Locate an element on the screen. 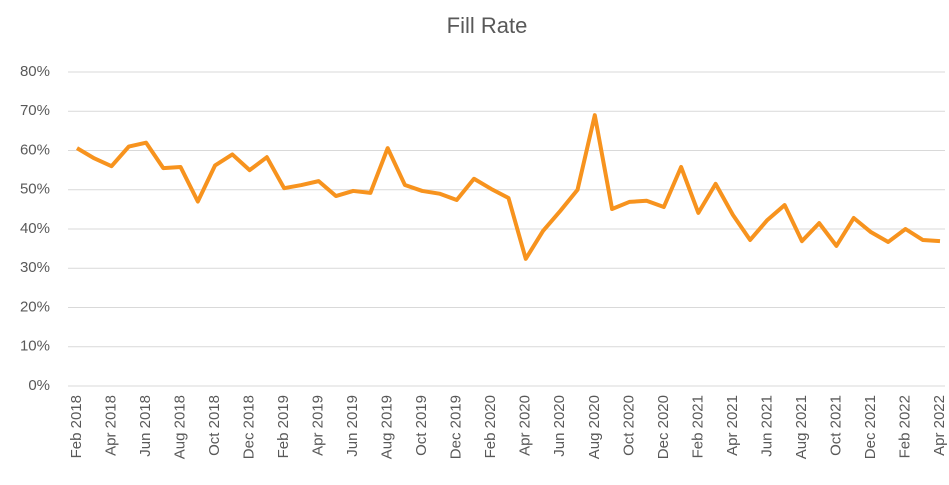 The image size is (949, 485). y-tick-label: 70% is located at coordinates (35, 110).